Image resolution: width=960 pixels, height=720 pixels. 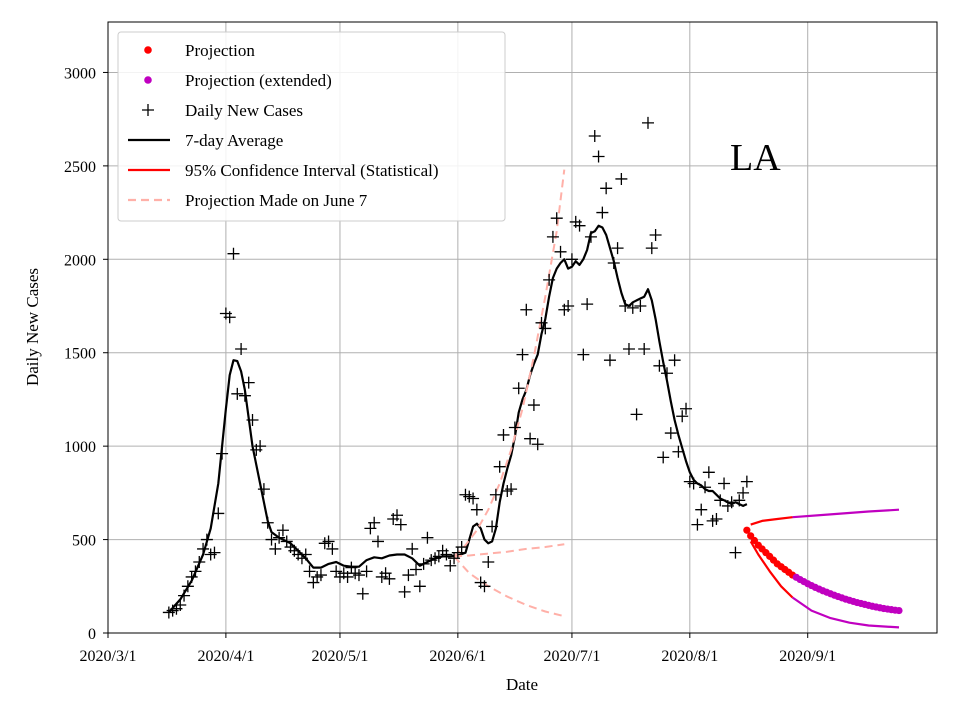 I want to click on x-tick-label: 2020/6/1, so click(x=457, y=656).